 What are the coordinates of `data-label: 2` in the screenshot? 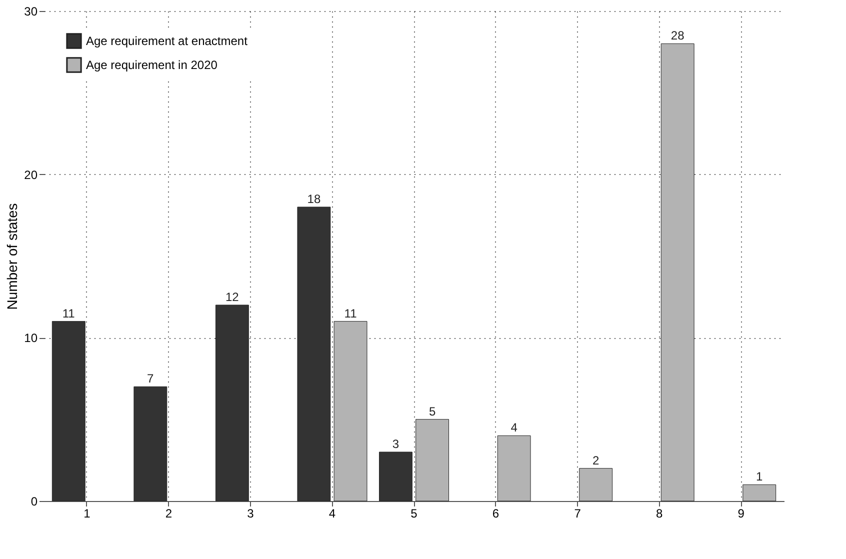 It's located at (596, 460).